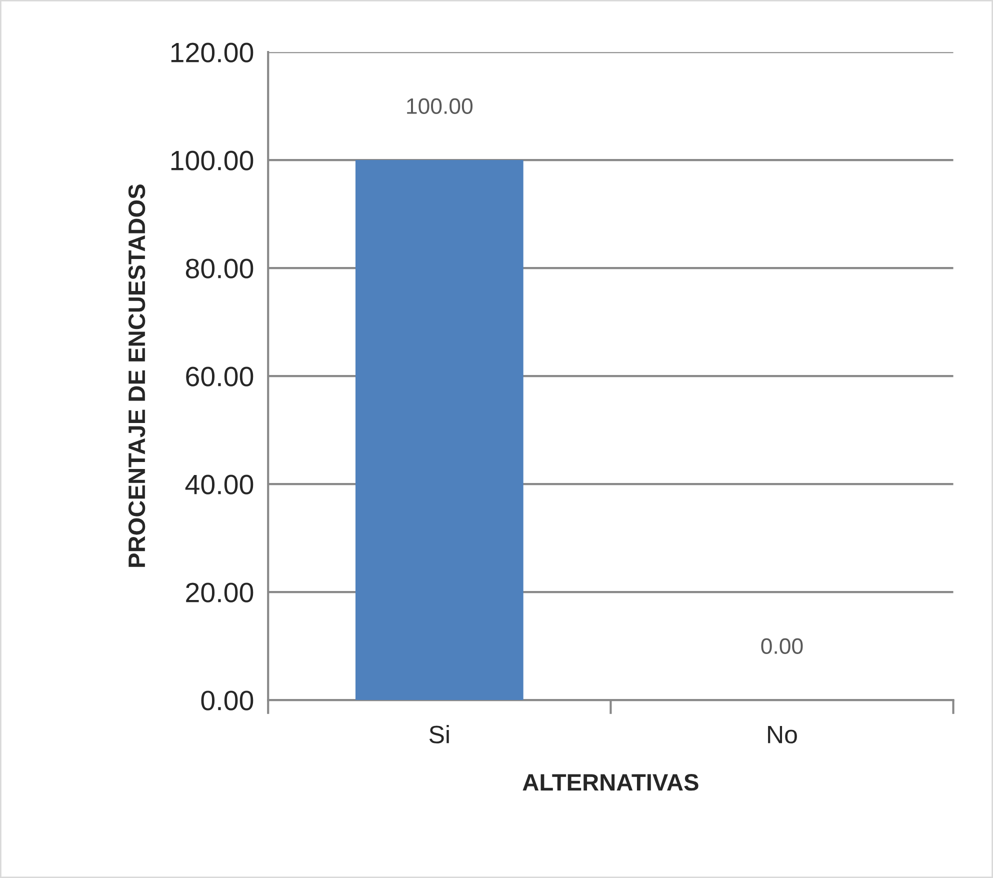 This screenshot has width=993, height=878. Describe the element at coordinates (782, 646) in the screenshot. I see `data-label: 0.00` at that location.